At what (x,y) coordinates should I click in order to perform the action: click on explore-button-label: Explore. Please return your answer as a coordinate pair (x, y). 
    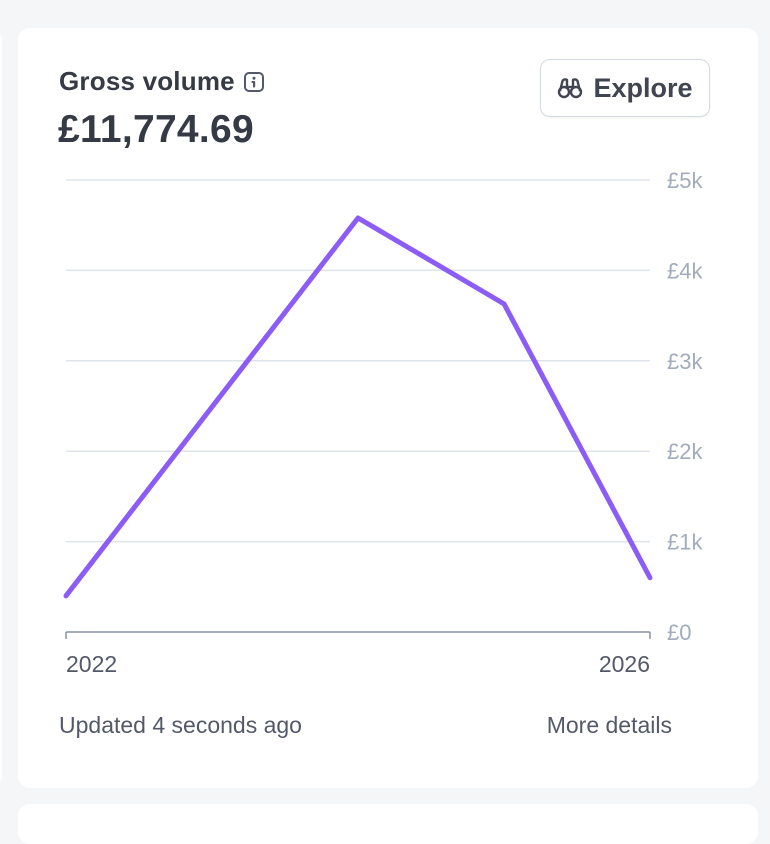
    Looking at the image, I should click on (642, 88).